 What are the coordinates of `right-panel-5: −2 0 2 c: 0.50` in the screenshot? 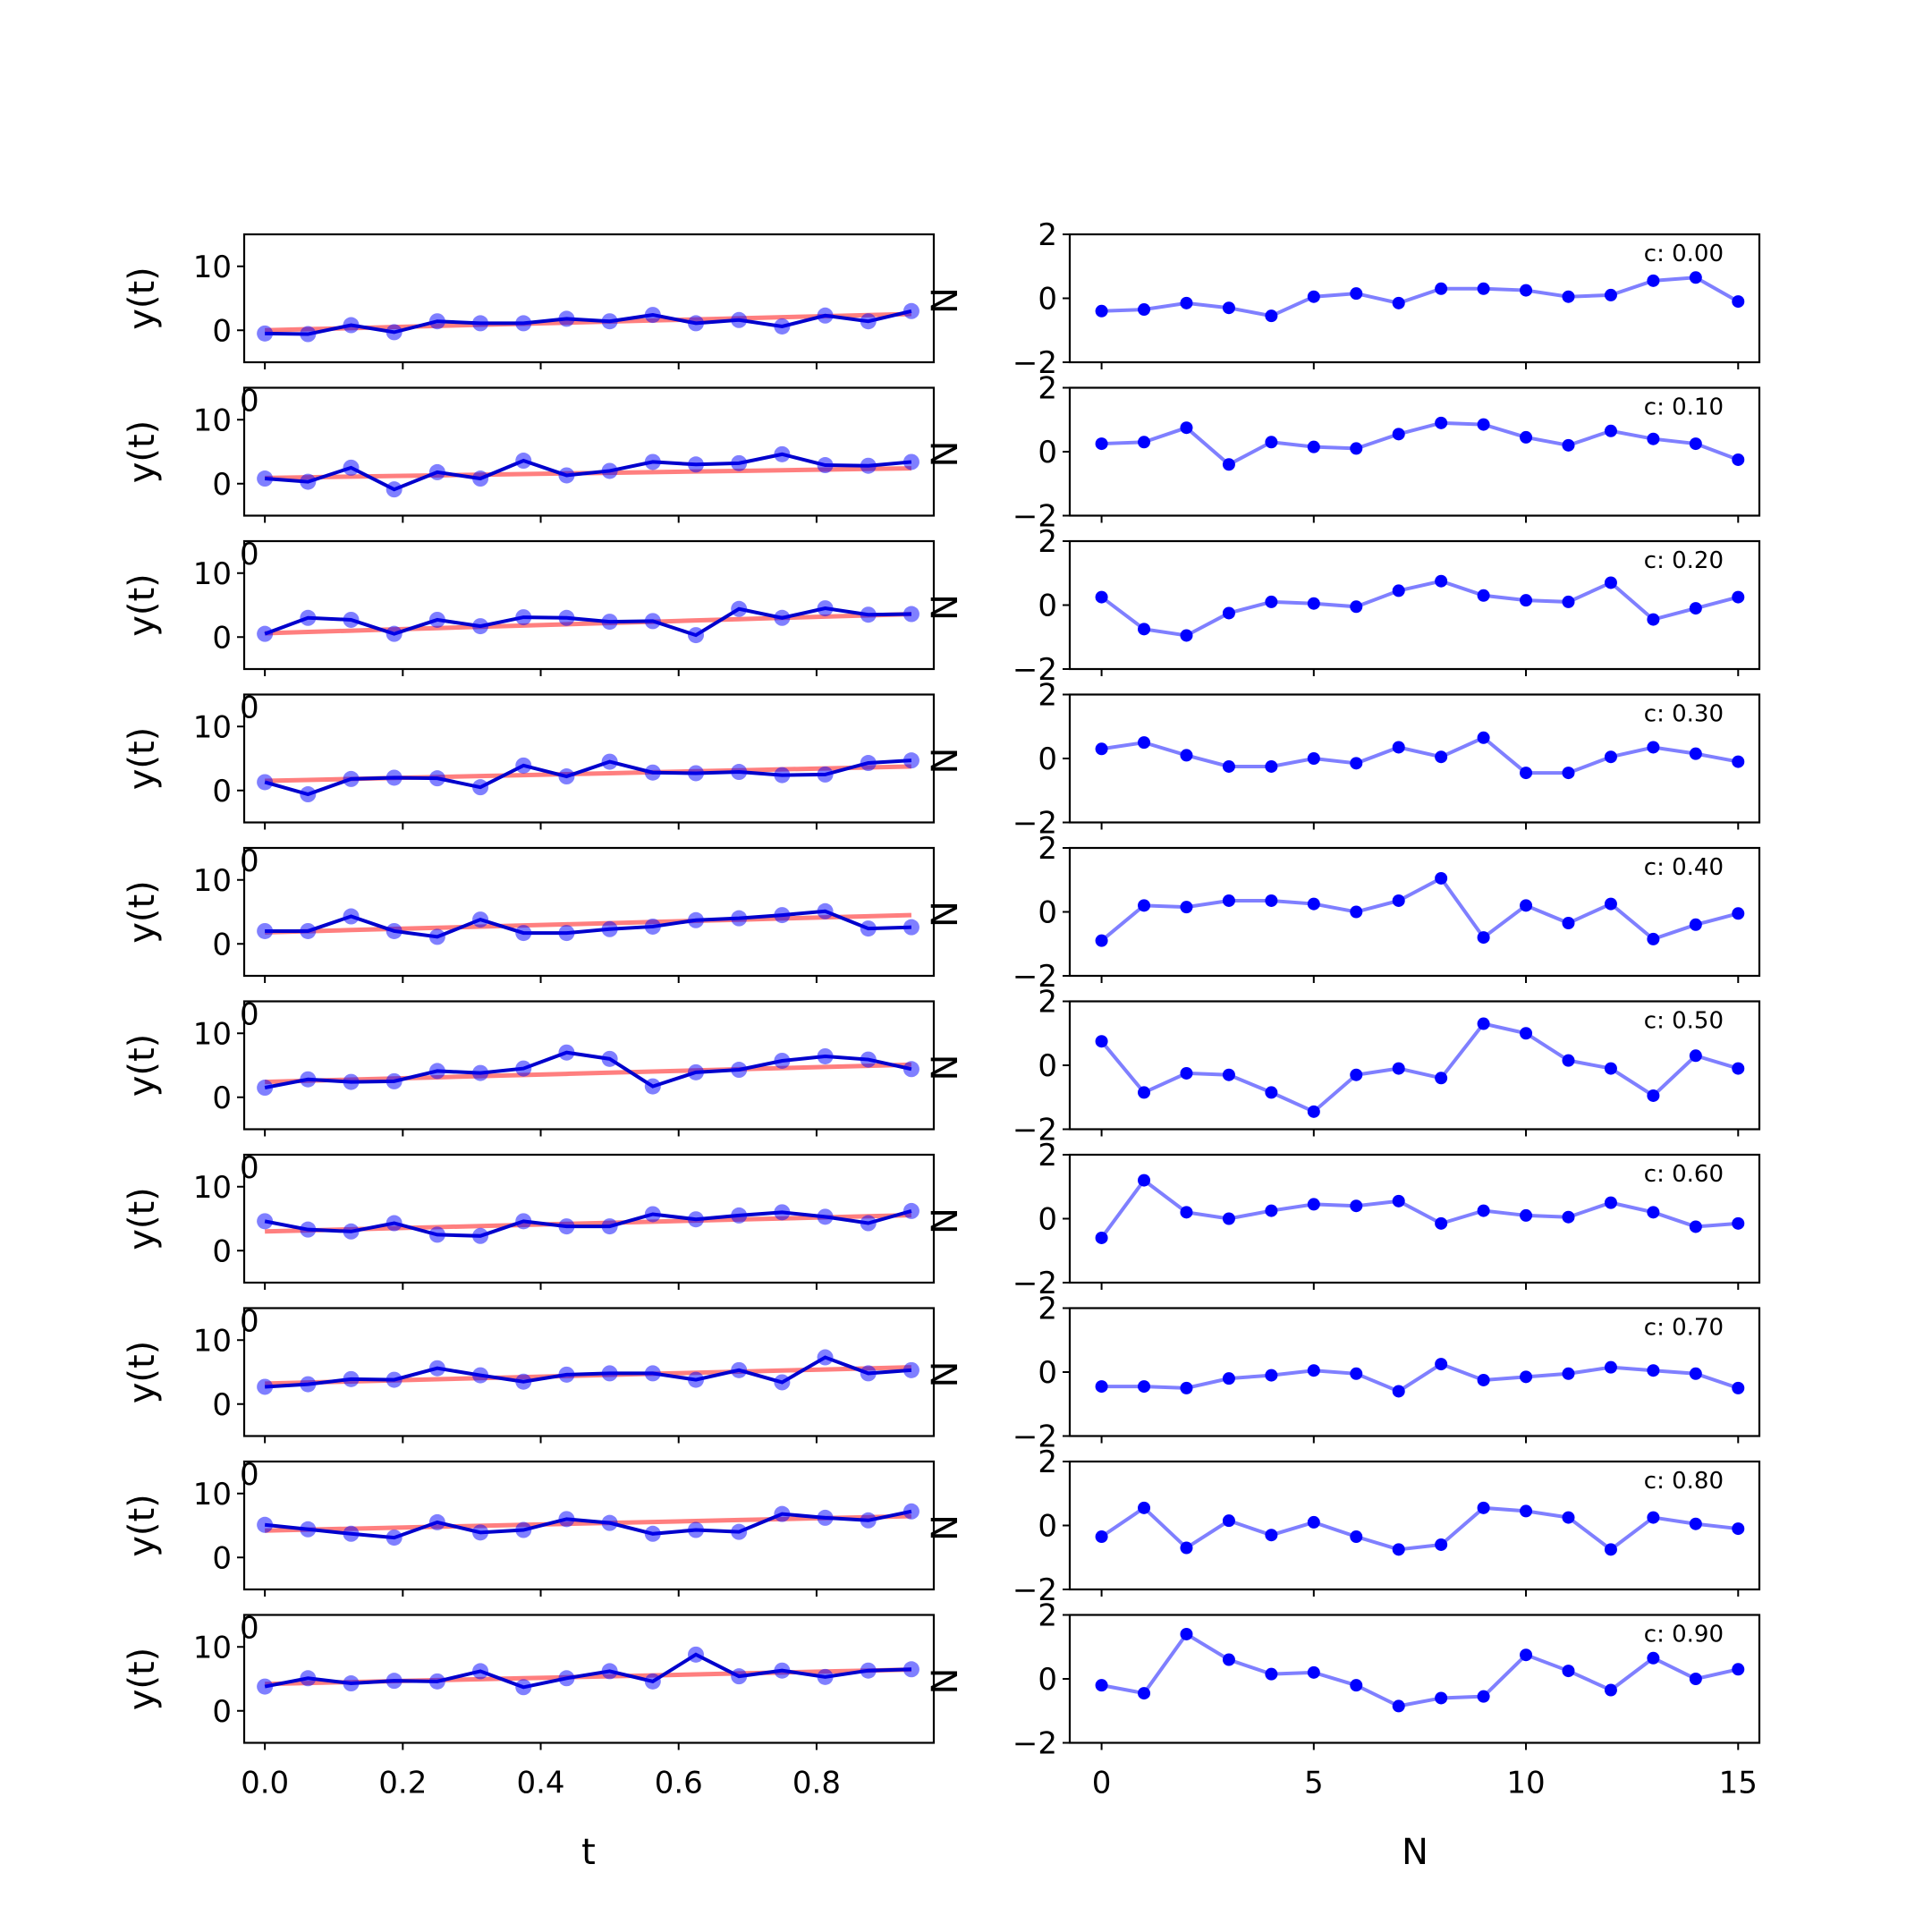 It's located at (1387, 1066).